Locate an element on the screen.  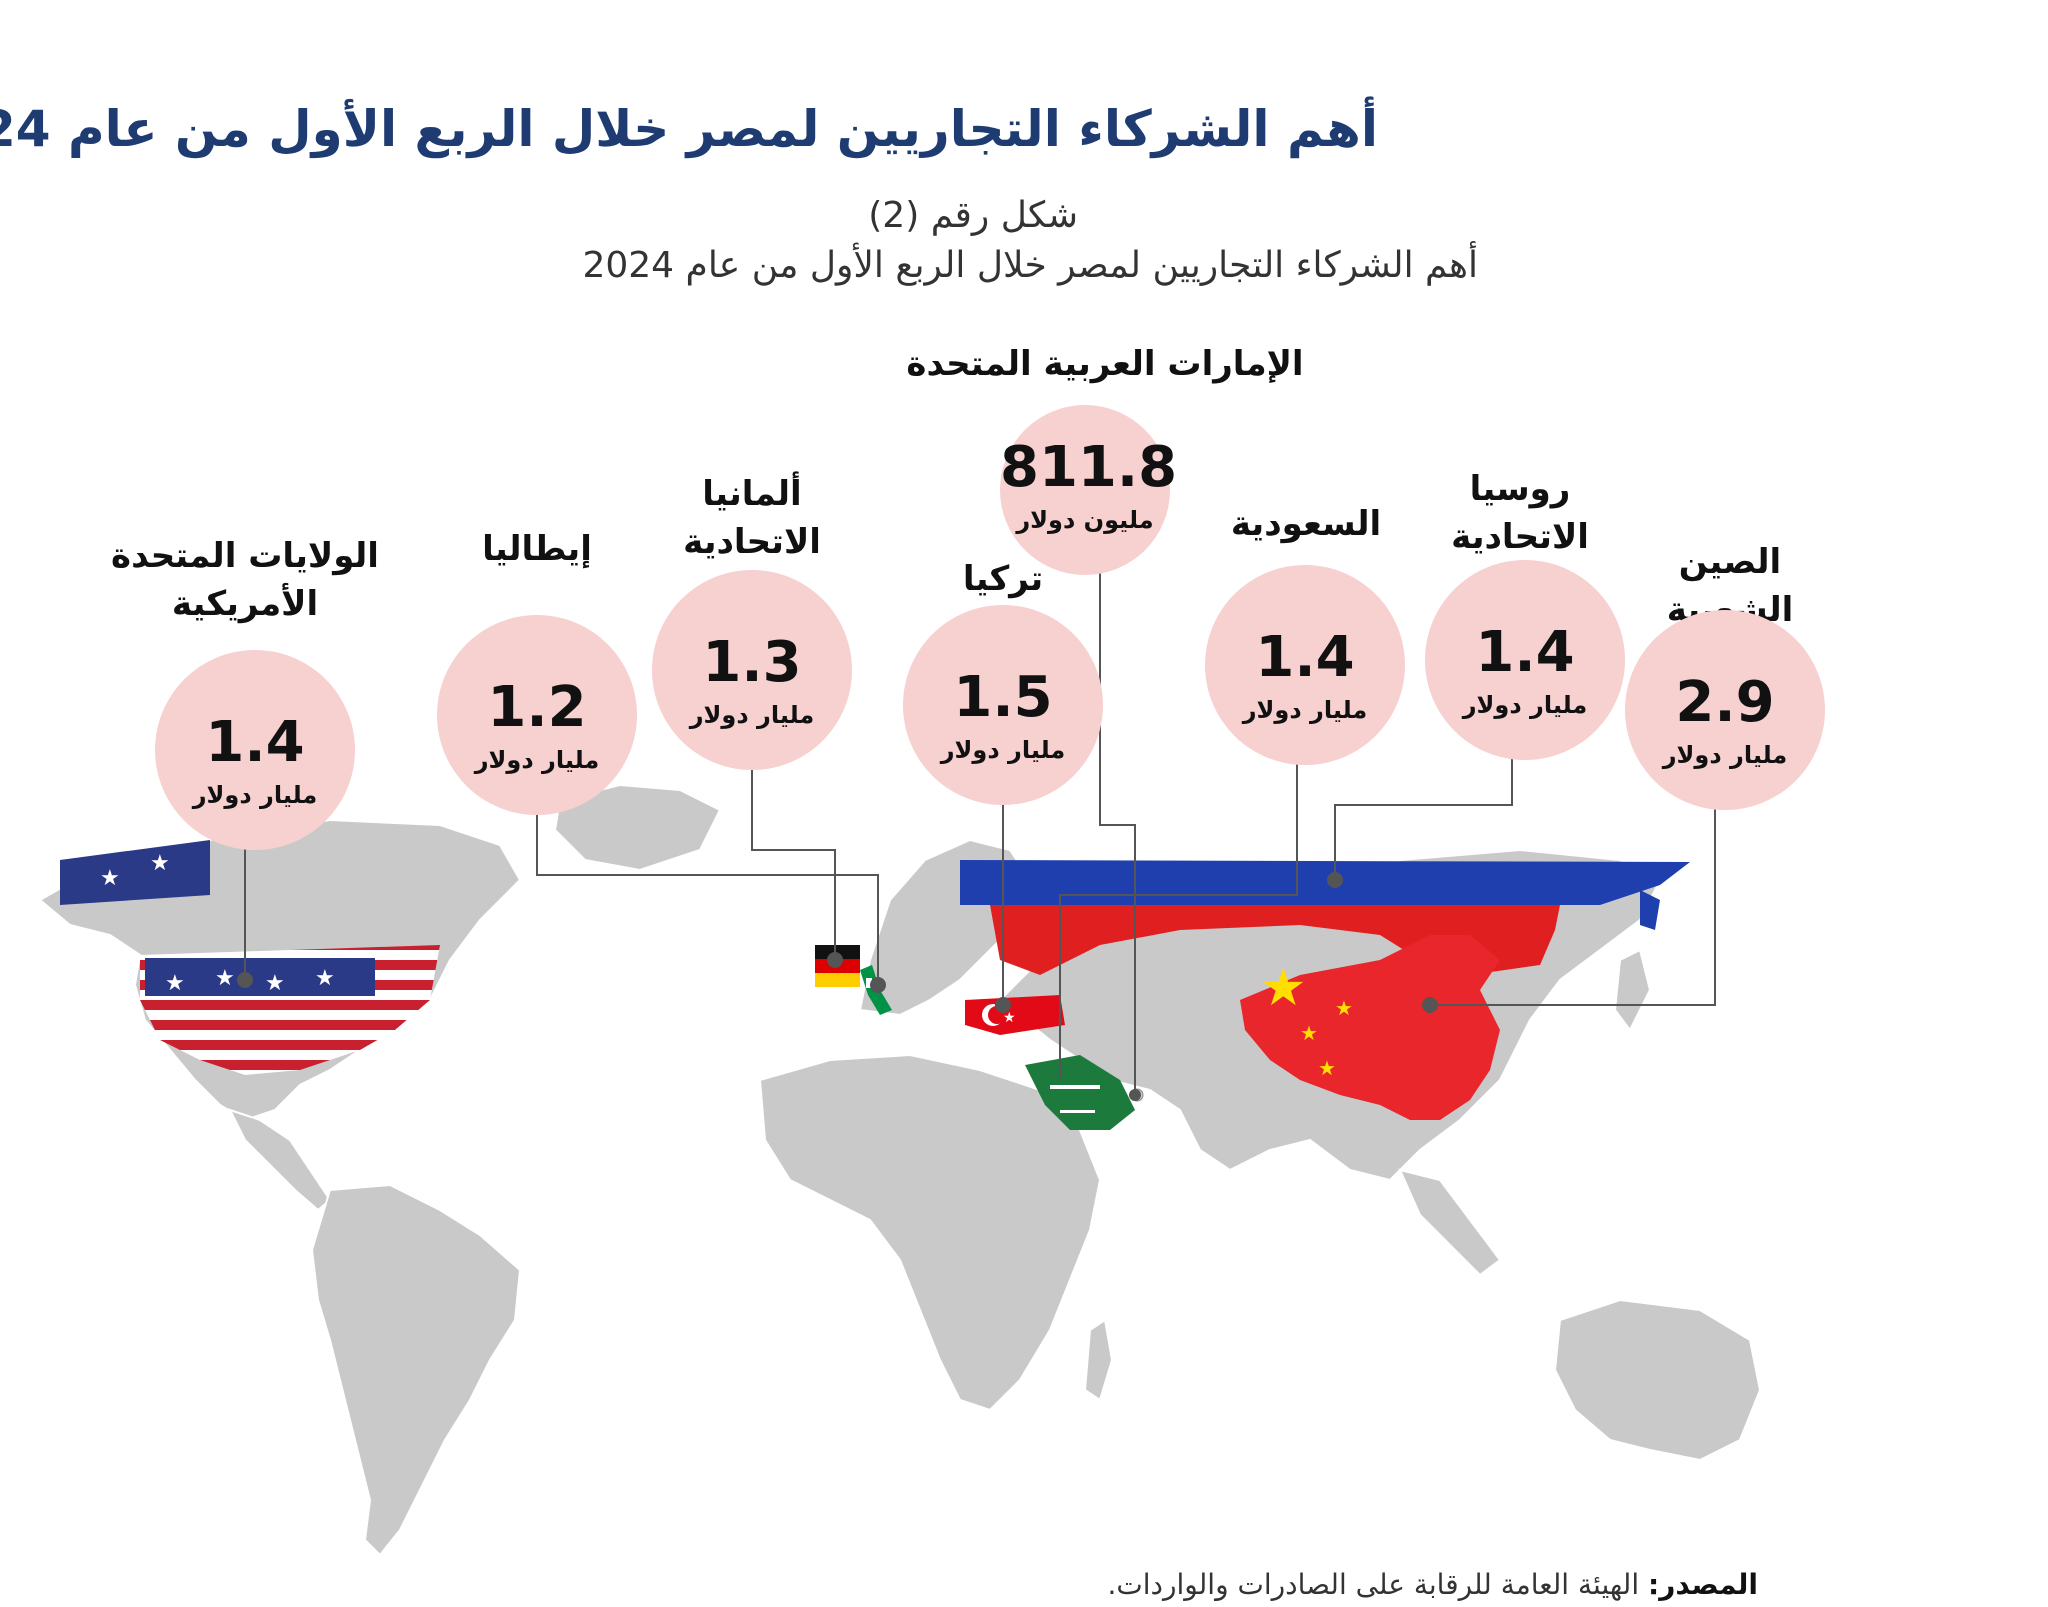
partner-name-usa: الولايات المتحدة الأمريكية is located at coordinates (245, 580).